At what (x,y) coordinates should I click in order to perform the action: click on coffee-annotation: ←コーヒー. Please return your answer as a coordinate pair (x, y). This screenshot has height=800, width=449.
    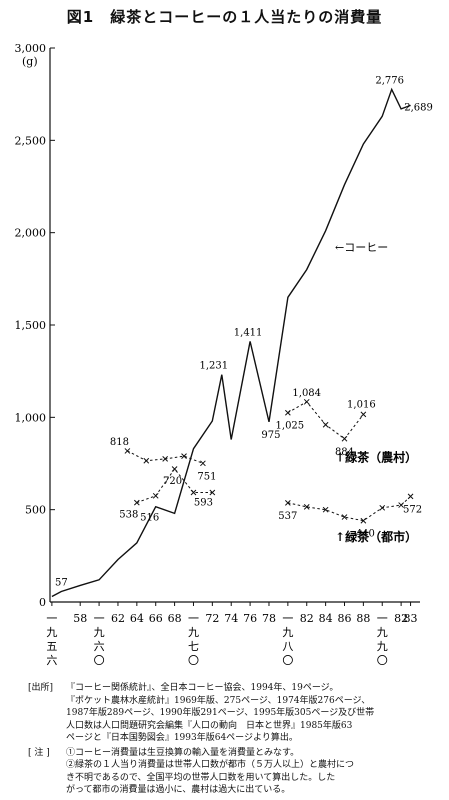
    Looking at the image, I should click on (361, 247).